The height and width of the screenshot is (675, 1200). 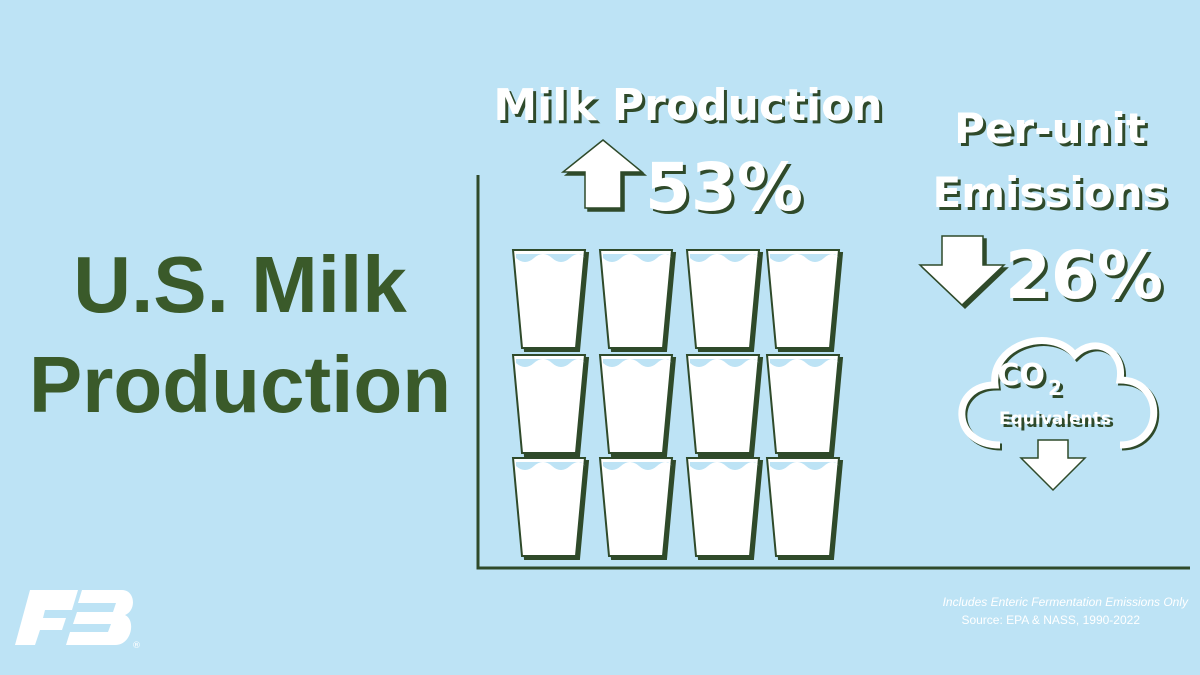 I want to click on logo-f, so click(x=46, y=617).